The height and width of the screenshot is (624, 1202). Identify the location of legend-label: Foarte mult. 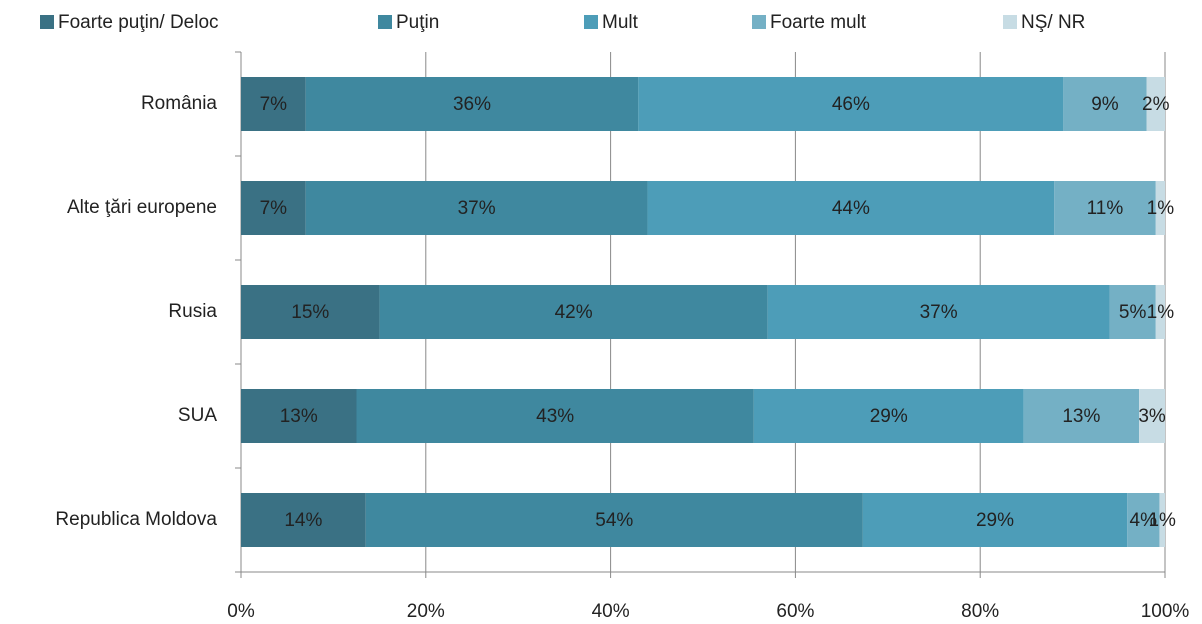
(818, 22).